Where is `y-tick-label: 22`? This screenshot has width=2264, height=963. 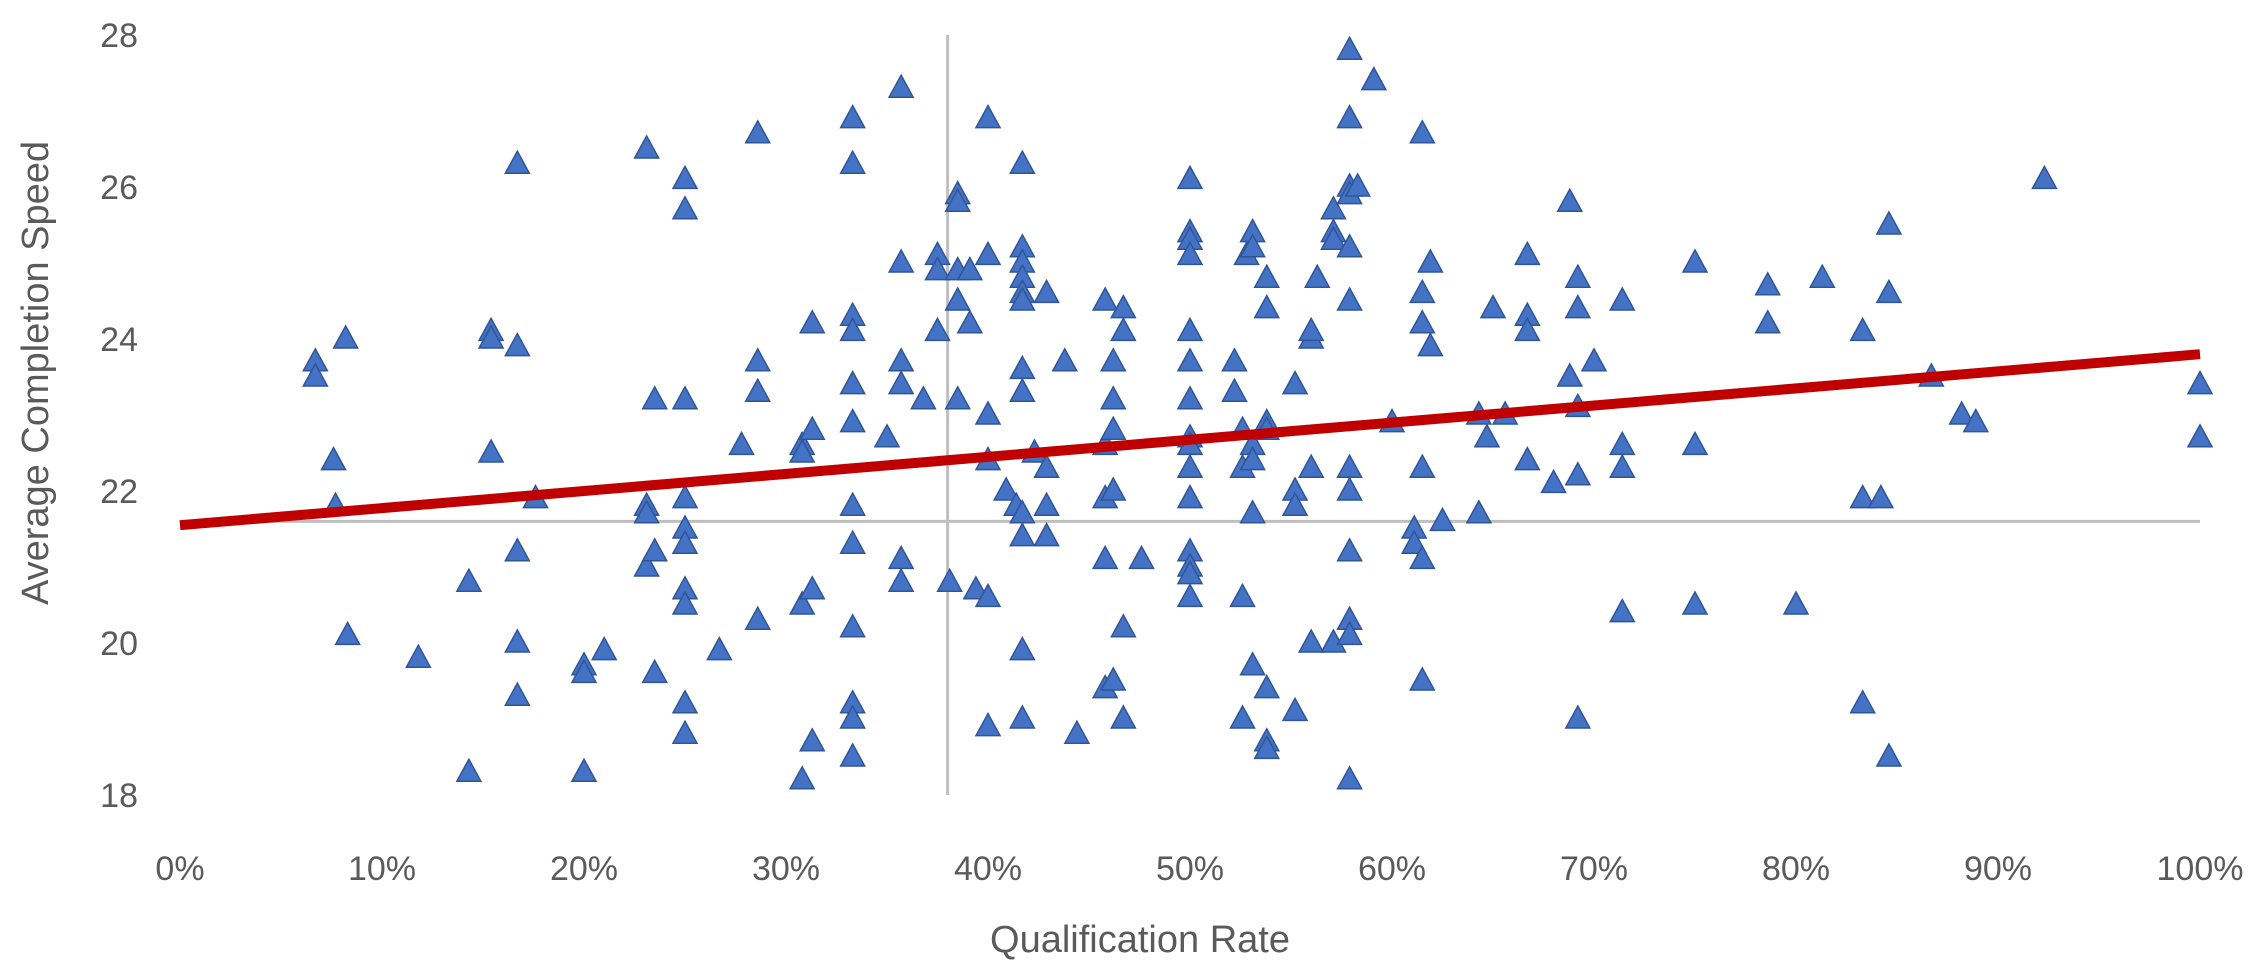
y-tick-label: 22 is located at coordinates (119, 492).